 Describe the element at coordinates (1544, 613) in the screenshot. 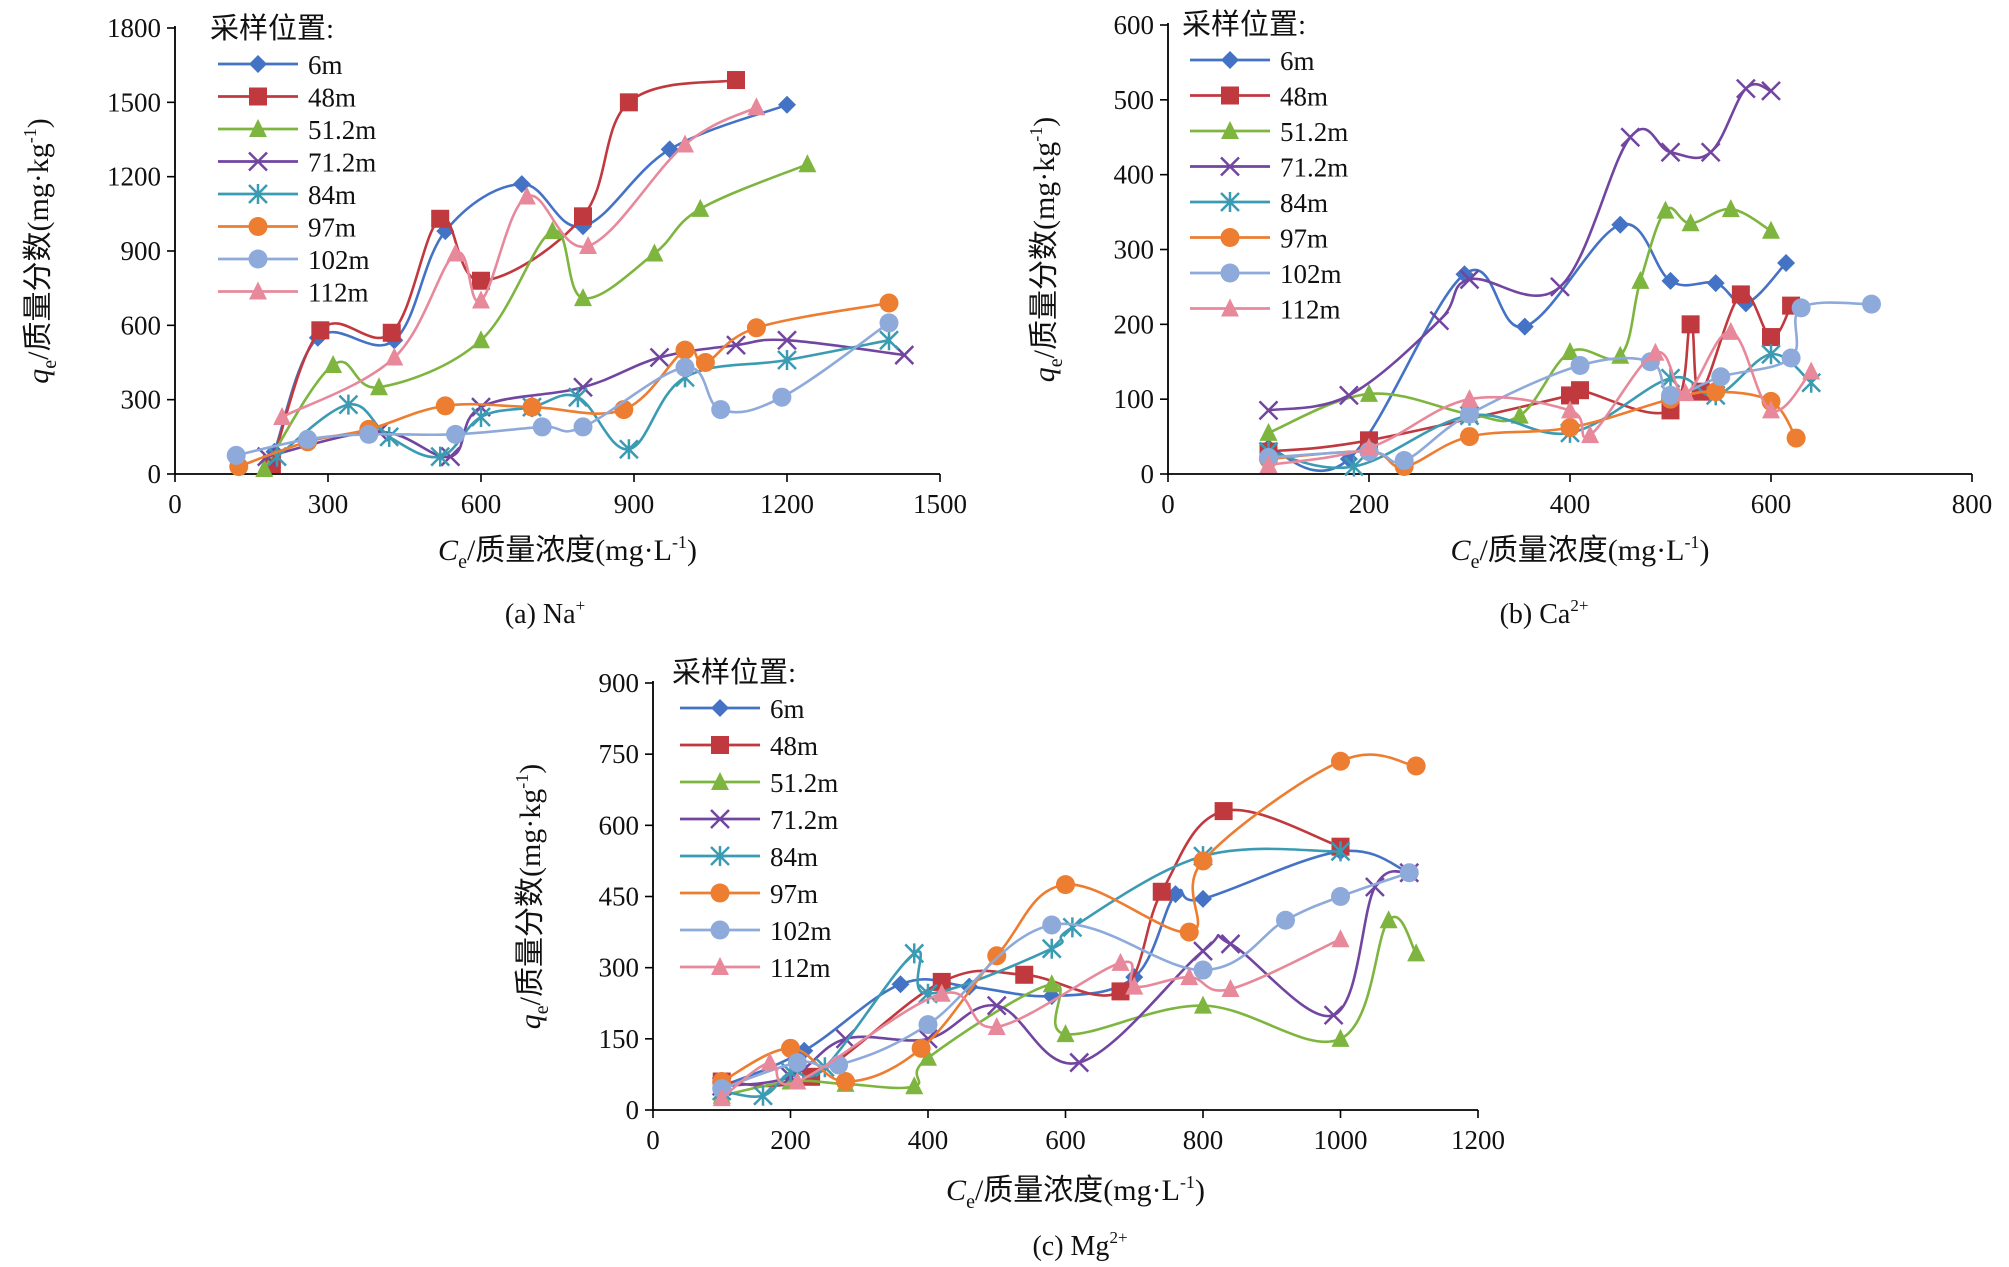

I see `panel-caption: (b) Ca2+` at that location.